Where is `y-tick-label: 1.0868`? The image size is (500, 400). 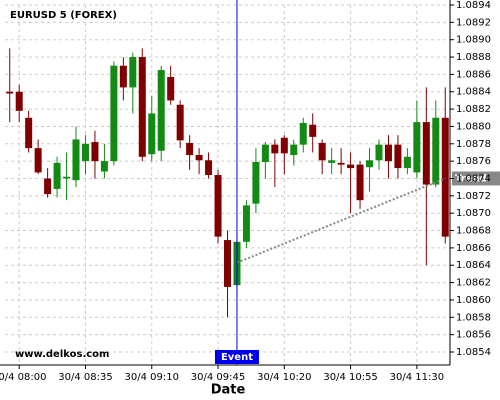 y-tick-label: 1.0868 is located at coordinates (473, 231).